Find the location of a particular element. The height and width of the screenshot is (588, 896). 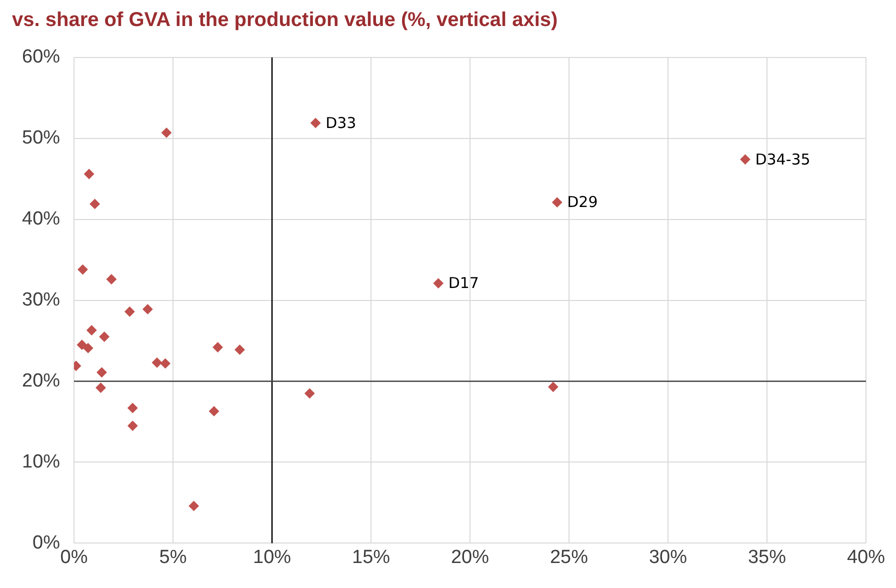

annotation: D17 is located at coordinates (463, 283).